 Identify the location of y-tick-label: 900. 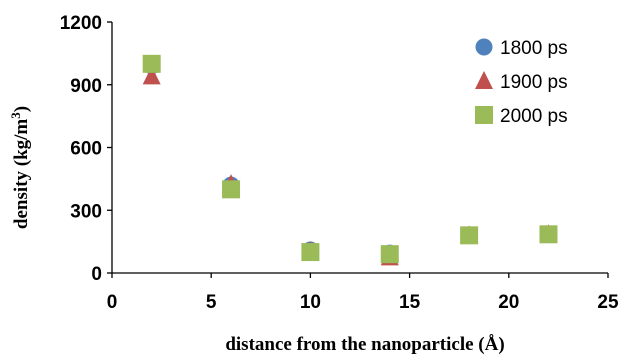
(86, 86).